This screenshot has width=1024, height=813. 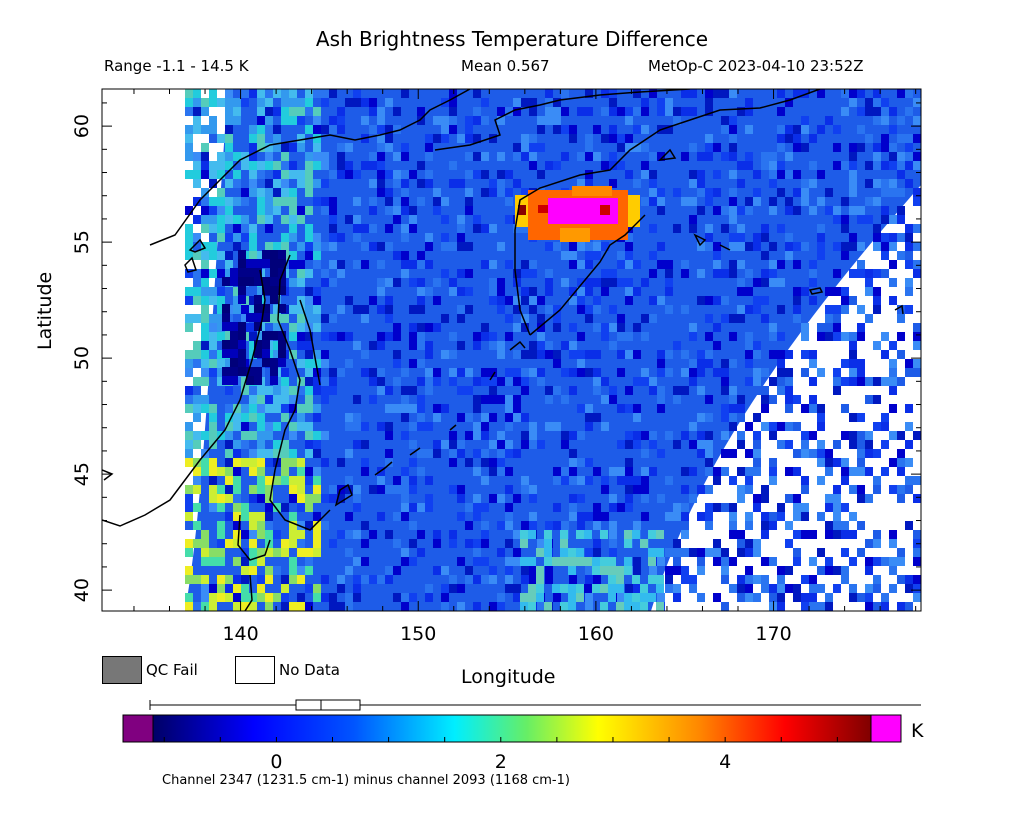 What do you see at coordinates (309, 670) in the screenshot?
I see `no-data-label: No Data` at bounding box center [309, 670].